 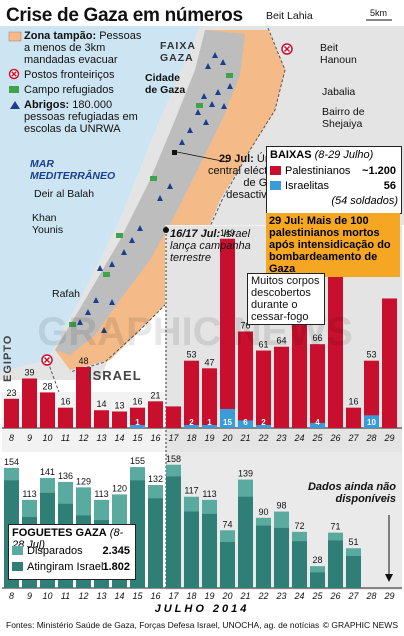 I want to click on rocket-x-tick: 9, so click(x=29, y=596).